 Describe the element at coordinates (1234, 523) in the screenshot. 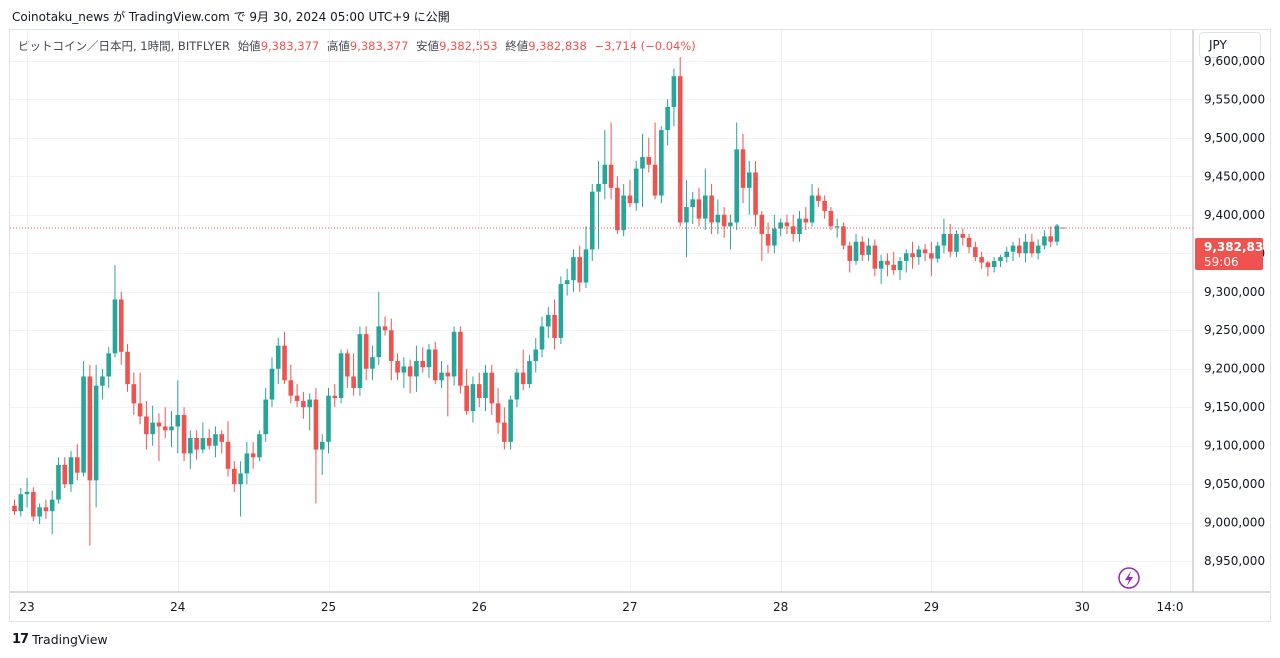

I see `y-tick-label: 9,000,000` at that location.